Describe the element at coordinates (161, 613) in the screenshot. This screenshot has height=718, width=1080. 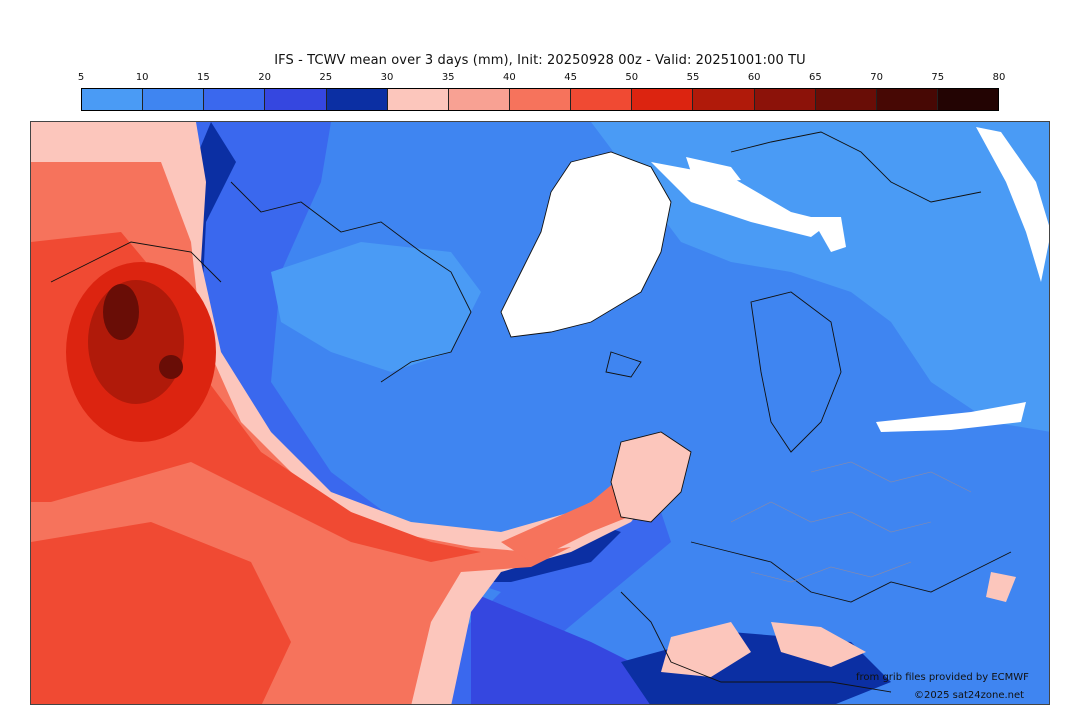
I see `moisture-south` at that location.